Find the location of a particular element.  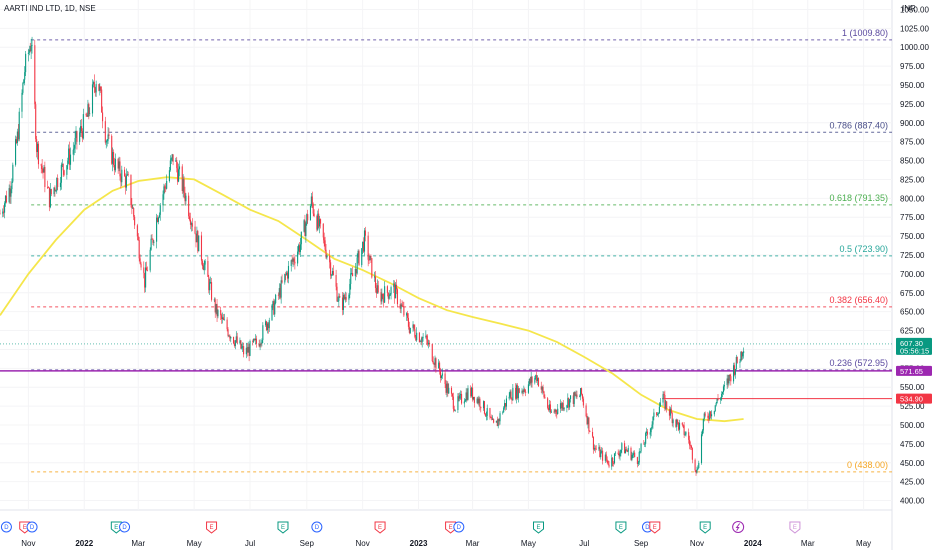

price-tick-label: 825.00 is located at coordinates (912, 179).